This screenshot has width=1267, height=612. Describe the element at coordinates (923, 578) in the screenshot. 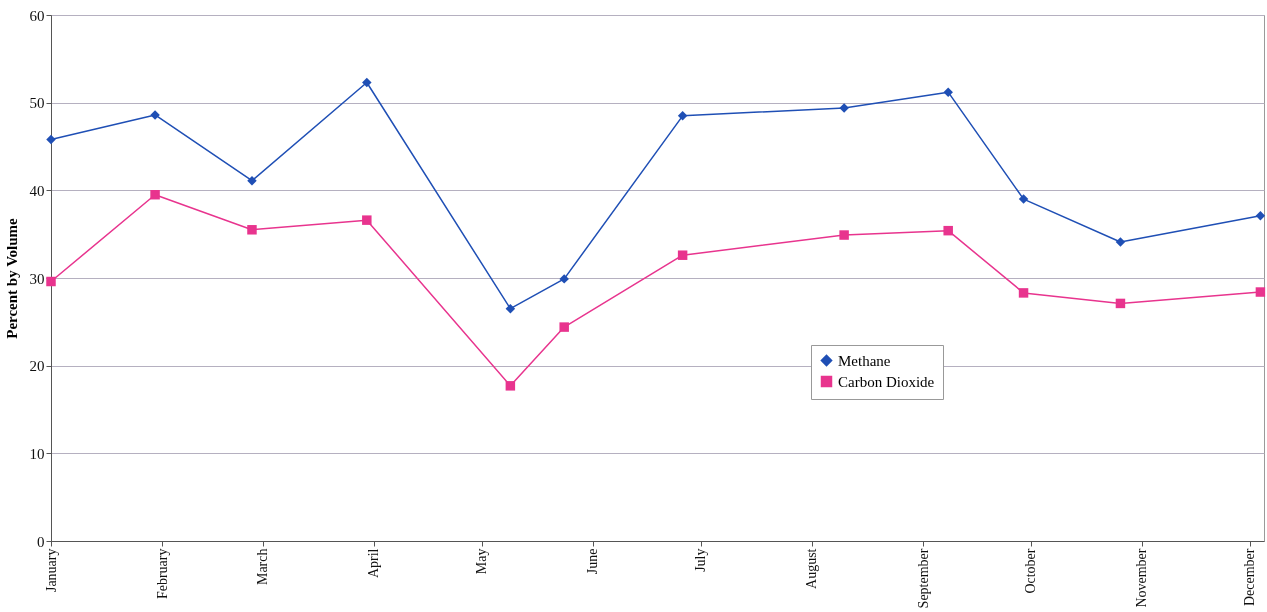

I see `x-tick-label: September` at that location.